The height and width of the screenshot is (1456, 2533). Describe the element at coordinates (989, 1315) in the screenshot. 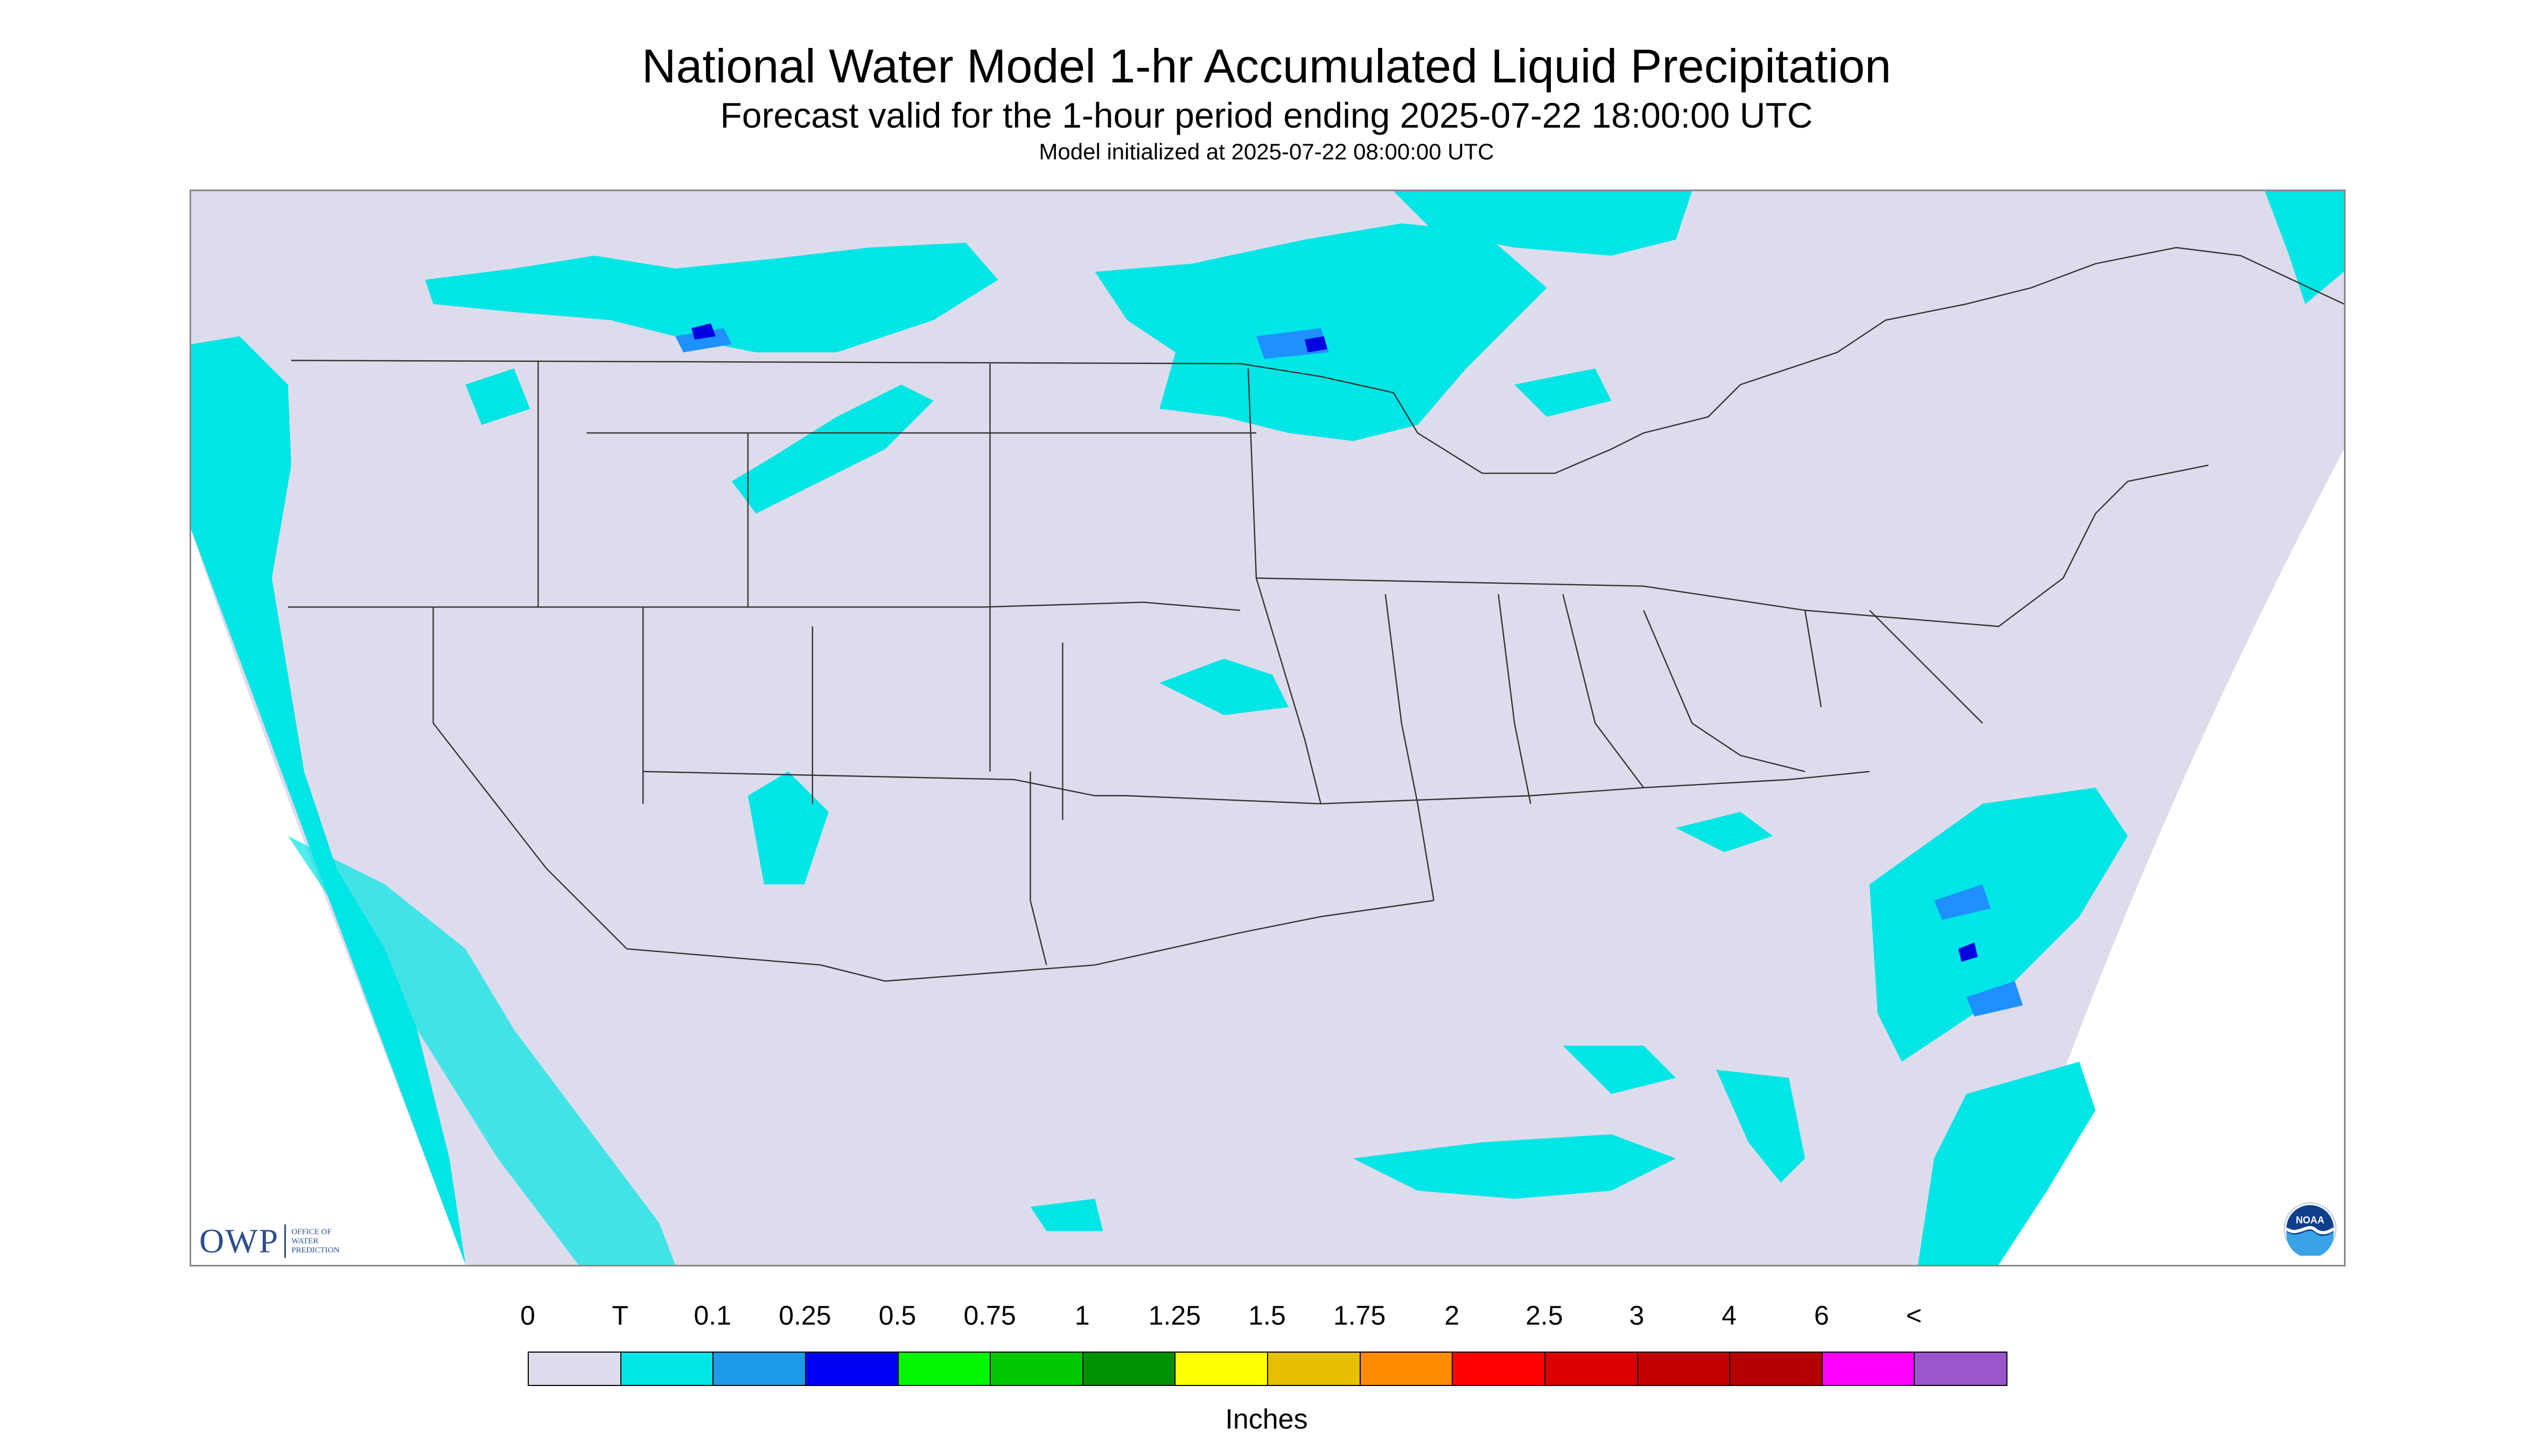

I see `legend-label: 0.75` at that location.